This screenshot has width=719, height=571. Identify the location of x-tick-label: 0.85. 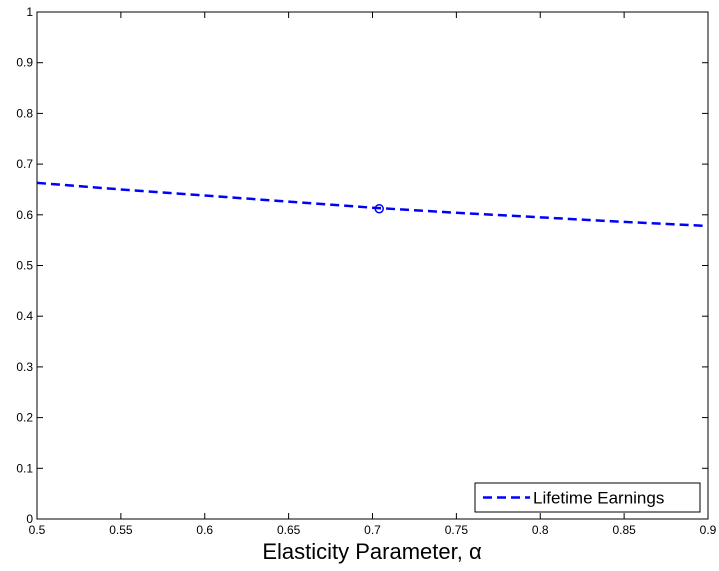
(624, 530).